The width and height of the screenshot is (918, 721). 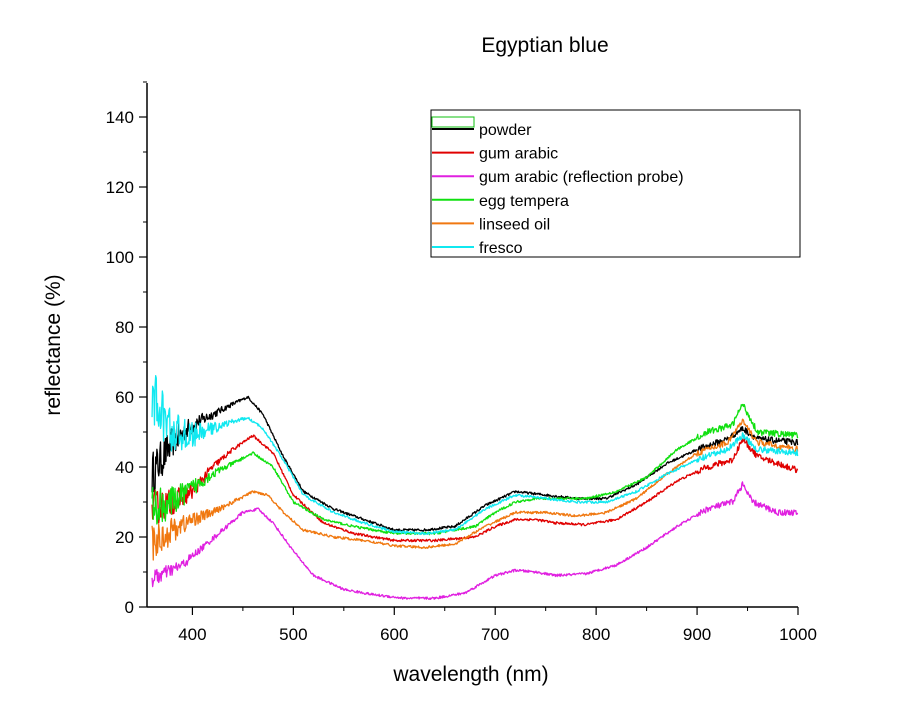 What do you see at coordinates (505, 130) in the screenshot?
I see `legend-label: powder` at bounding box center [505, 130].